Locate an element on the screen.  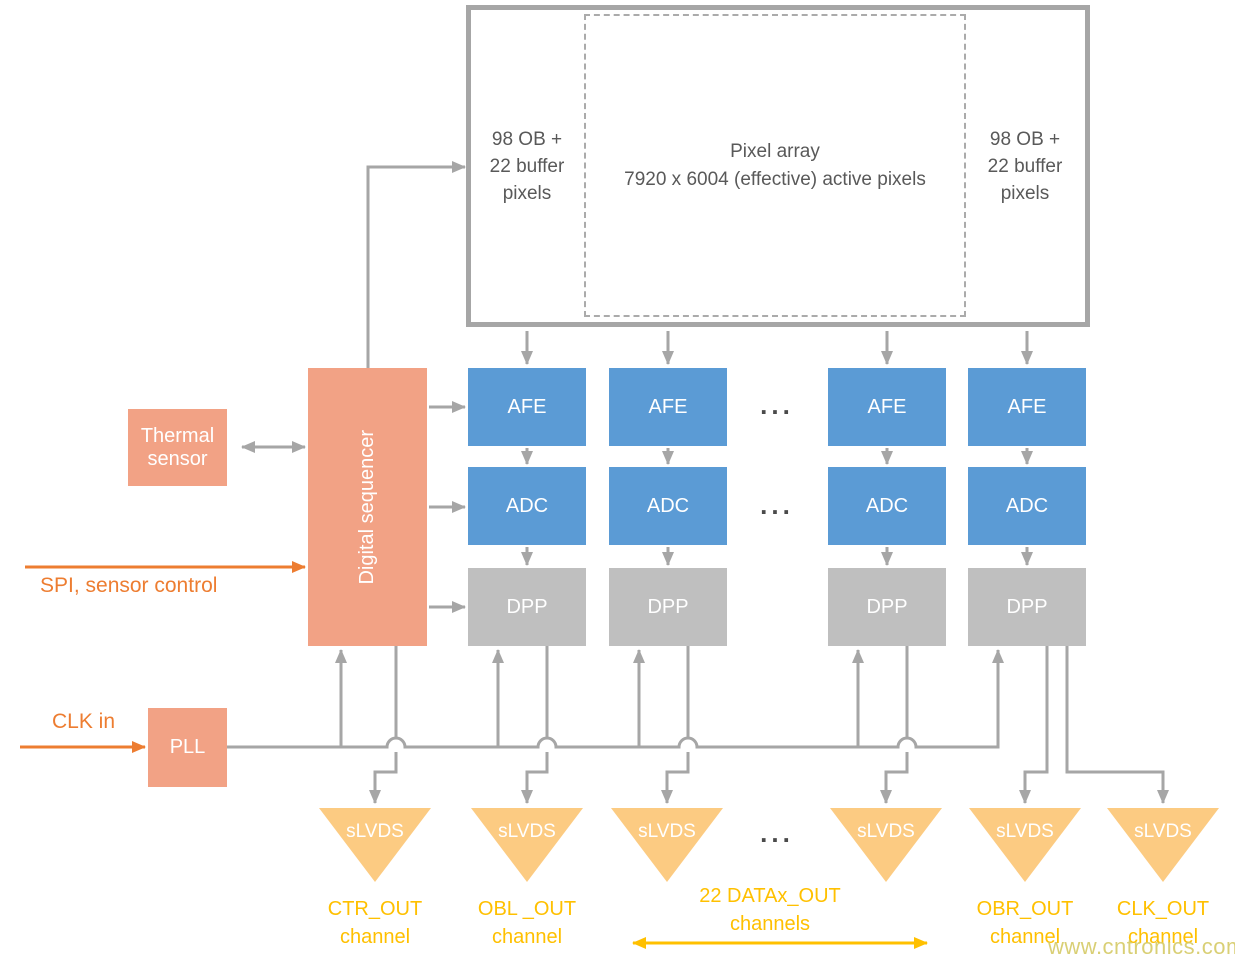
spi-sensor-control-label: SPI, sensor control is located at coordinates (129, 585).